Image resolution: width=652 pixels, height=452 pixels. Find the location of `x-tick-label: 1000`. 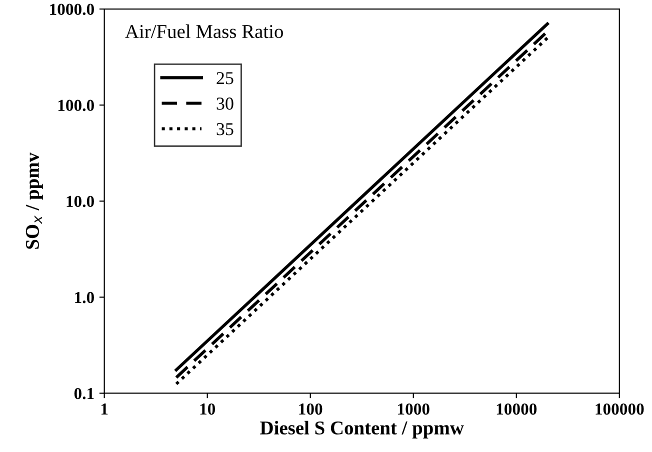

x-tick-label: 1000 is located at coordinates (414, 409).